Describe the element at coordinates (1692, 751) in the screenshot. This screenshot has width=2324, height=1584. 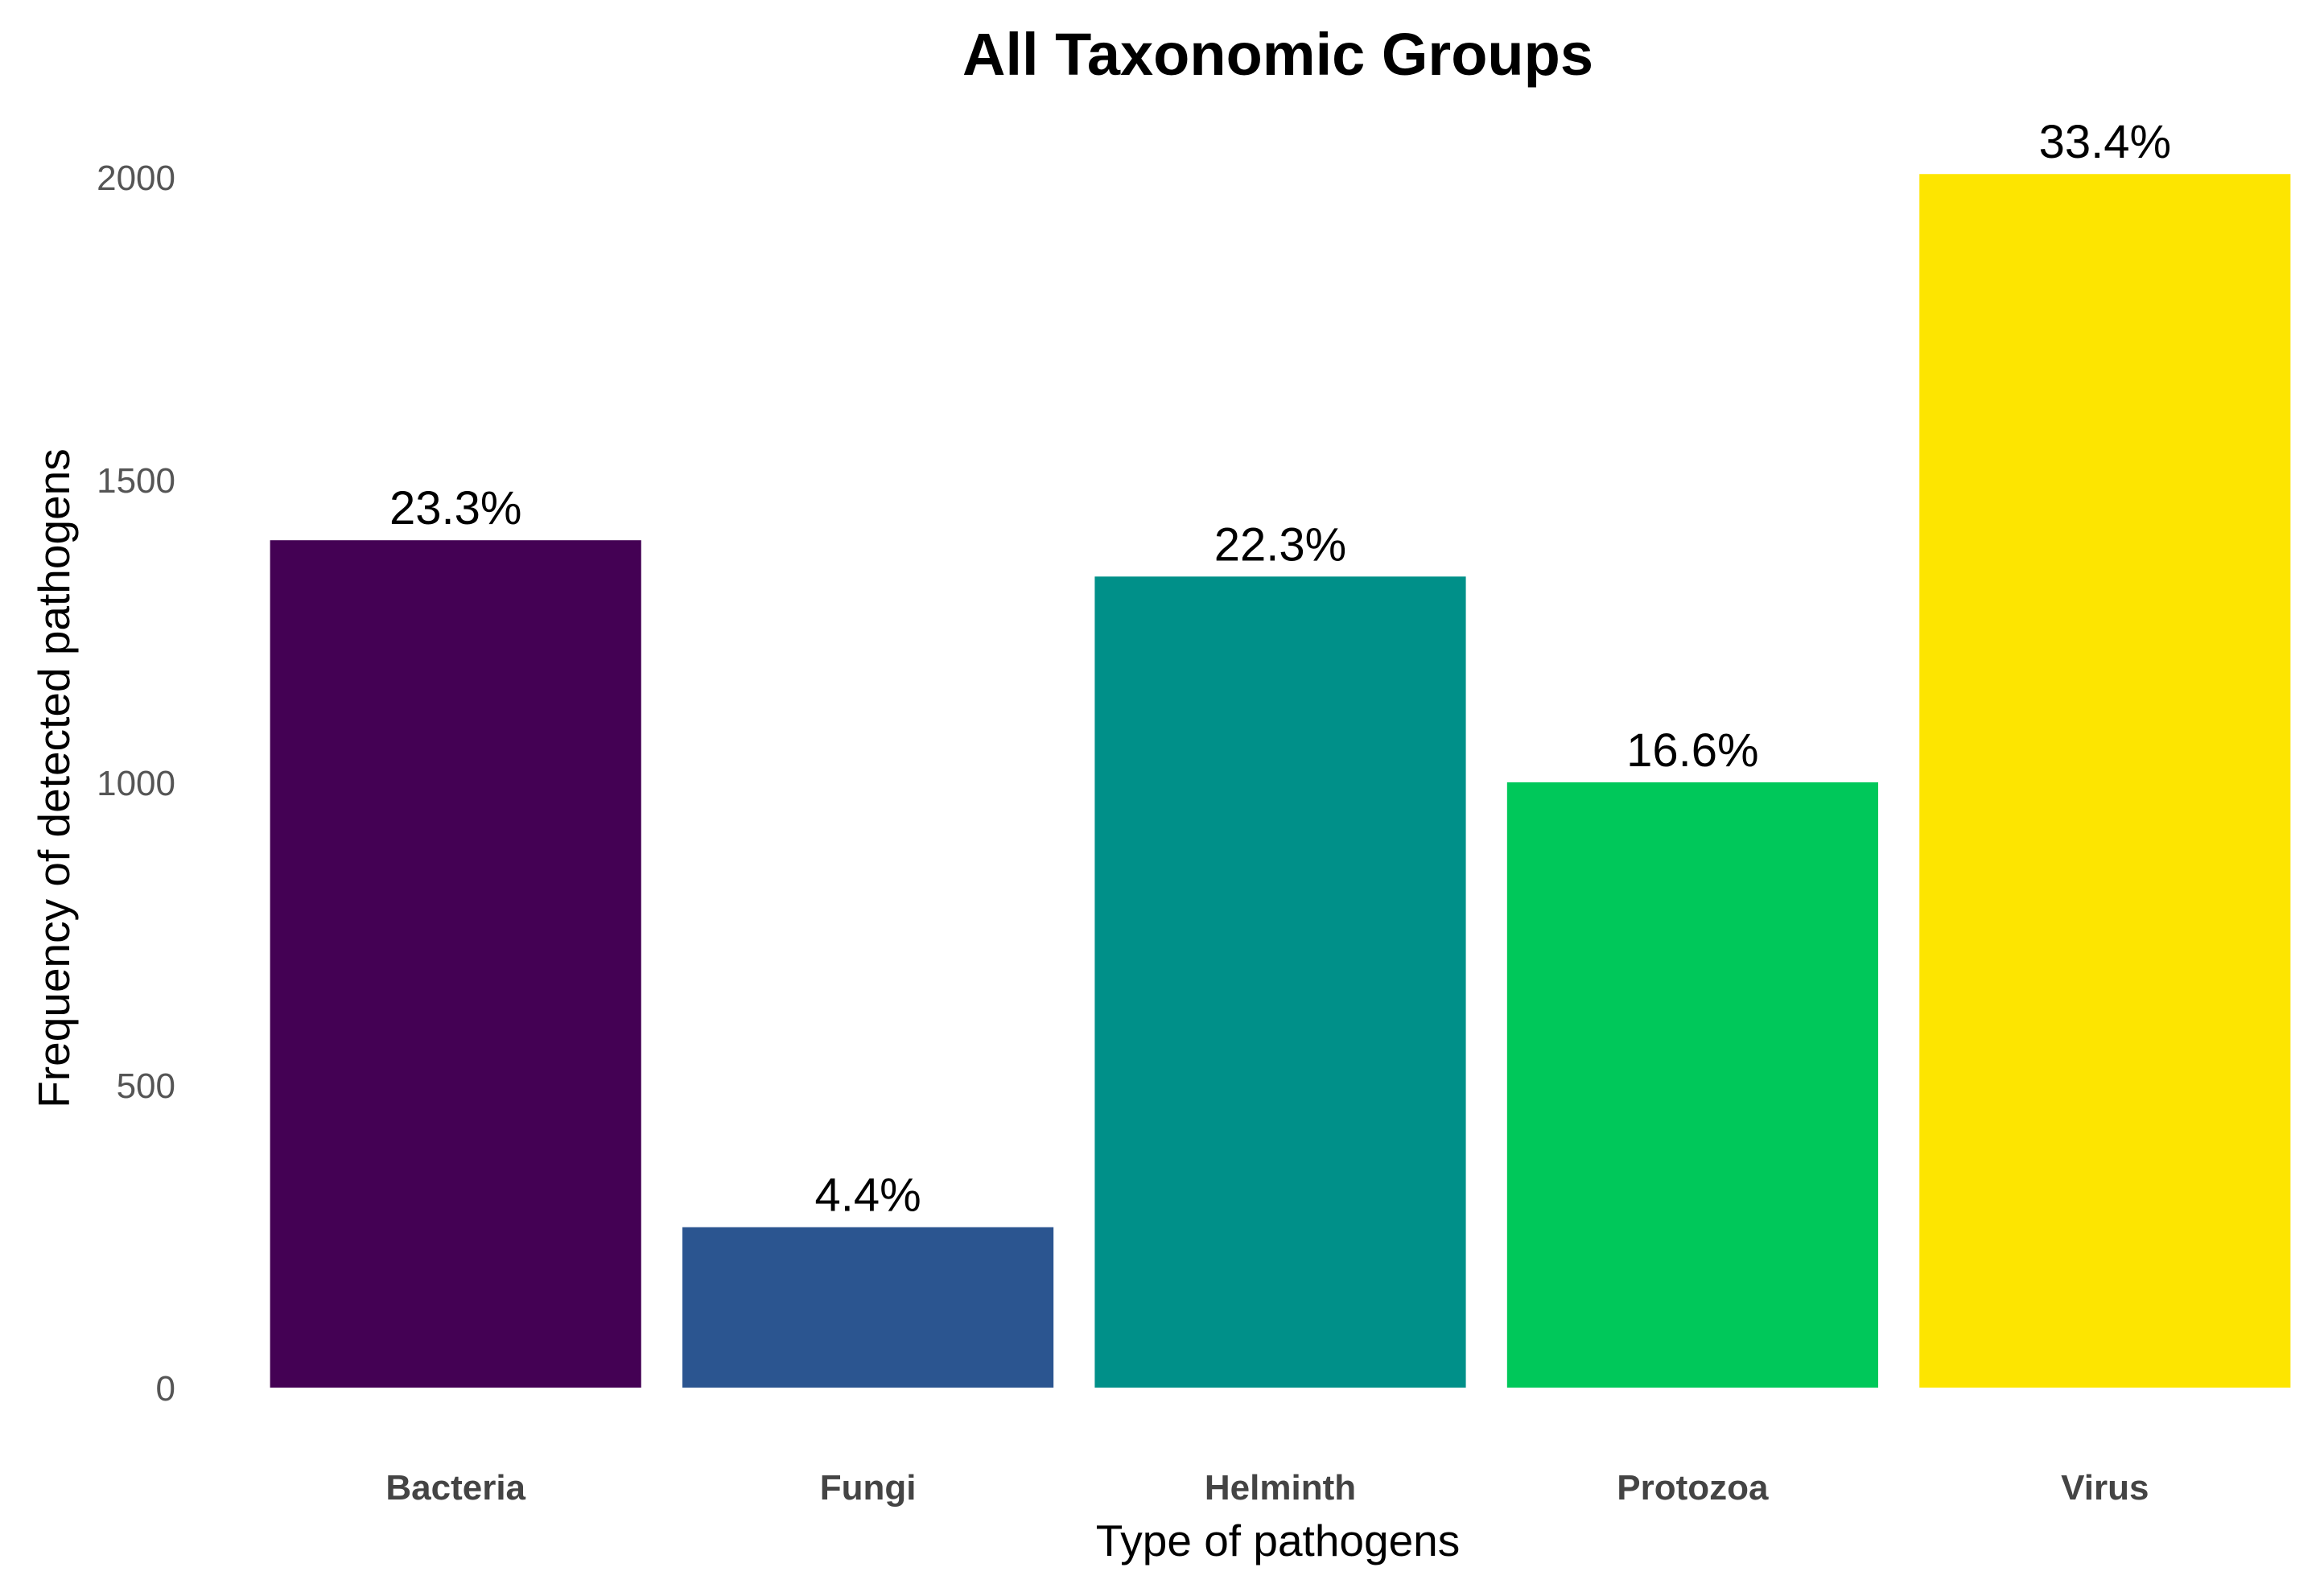
I see `bar-value-label-protozoa: 16.6%` at that location.